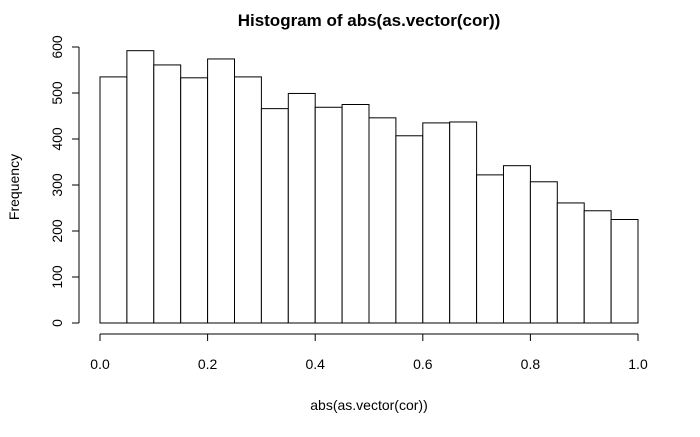 This screenshot has width=700, height=437. I want to click on x-tick-label: 0.0, so click(100, 364).